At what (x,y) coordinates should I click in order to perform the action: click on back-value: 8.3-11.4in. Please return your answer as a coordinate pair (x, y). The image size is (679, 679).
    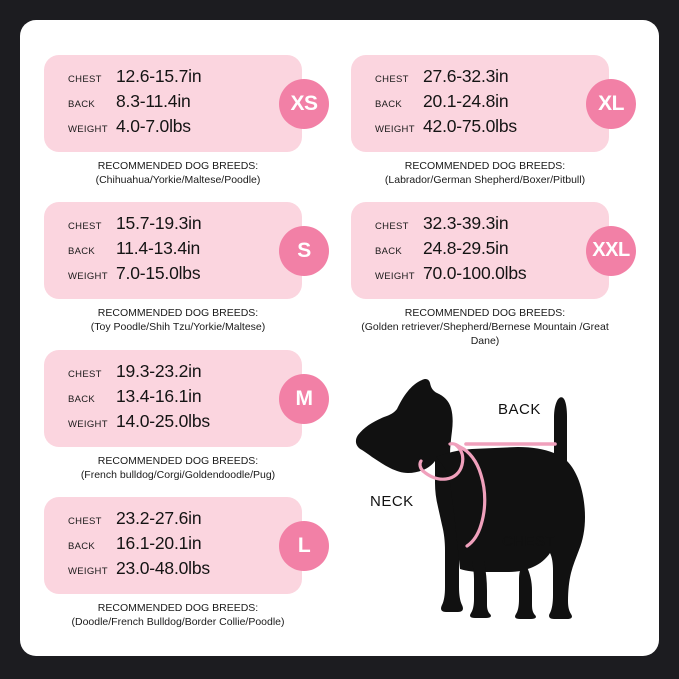
    Looking at the image, I should click on (153, 101).